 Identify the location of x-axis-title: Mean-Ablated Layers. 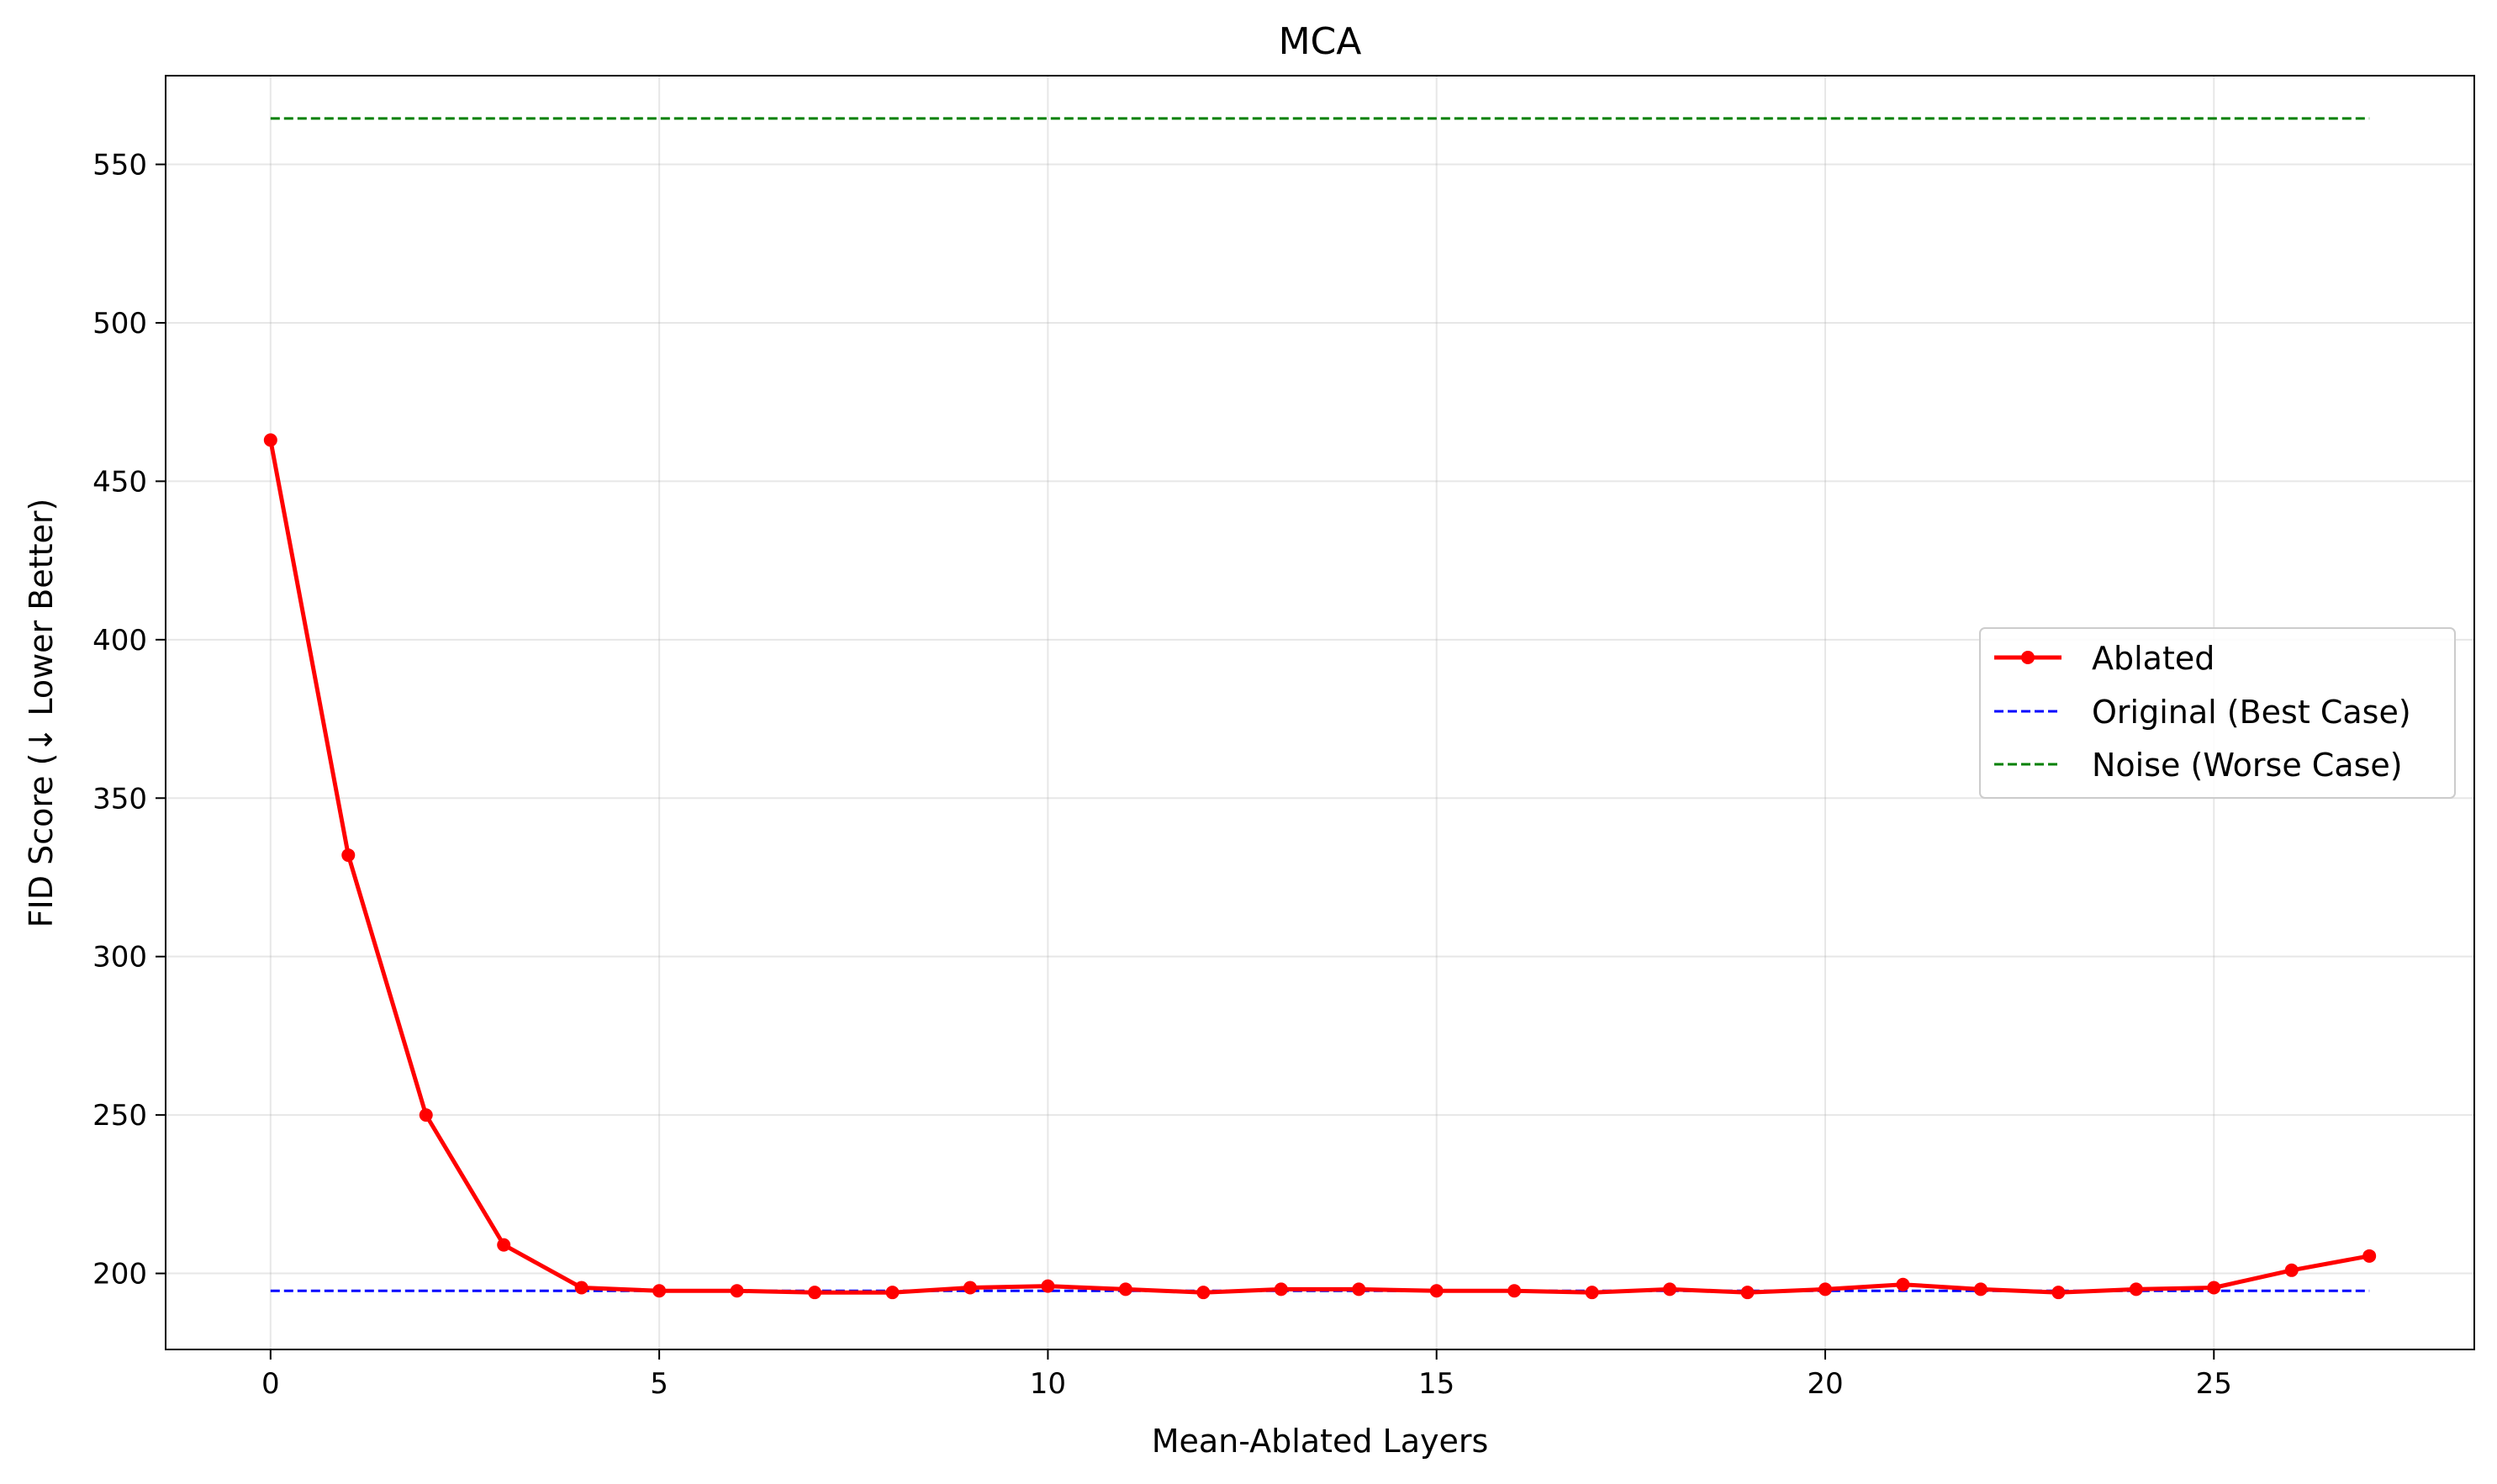
(1320, 1441).